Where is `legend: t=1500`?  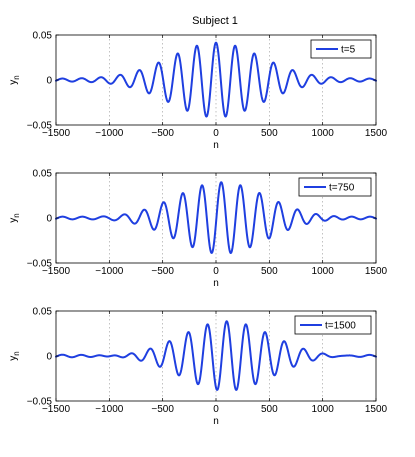
legend: t=1500 is located at coordinates (333, 325).